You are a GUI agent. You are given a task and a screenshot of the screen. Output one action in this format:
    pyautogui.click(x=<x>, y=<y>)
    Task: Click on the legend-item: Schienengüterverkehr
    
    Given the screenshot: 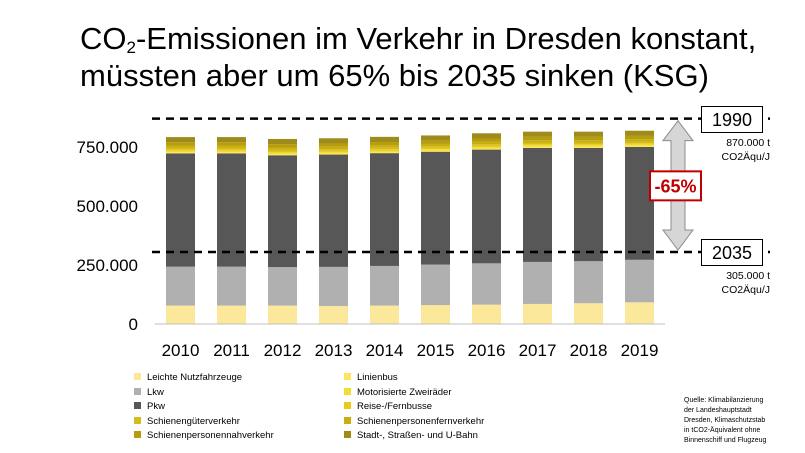 What is the action you would take?
    pyautogui.click(x=187, y=422)
    